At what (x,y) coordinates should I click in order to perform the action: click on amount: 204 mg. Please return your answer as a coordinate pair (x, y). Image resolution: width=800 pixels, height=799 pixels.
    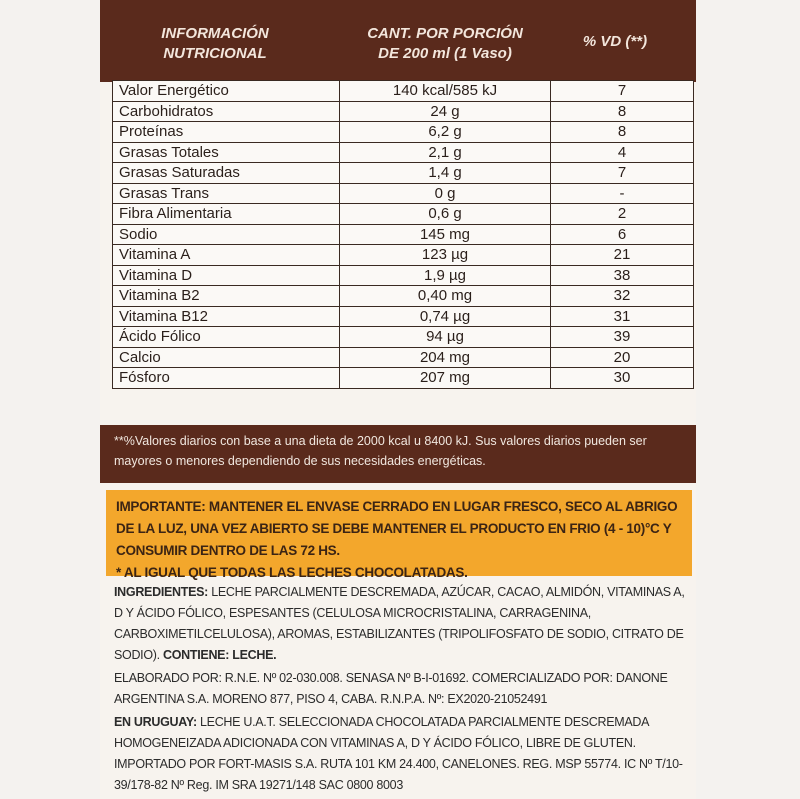
    Looking at the image, I should click on (445, 357).